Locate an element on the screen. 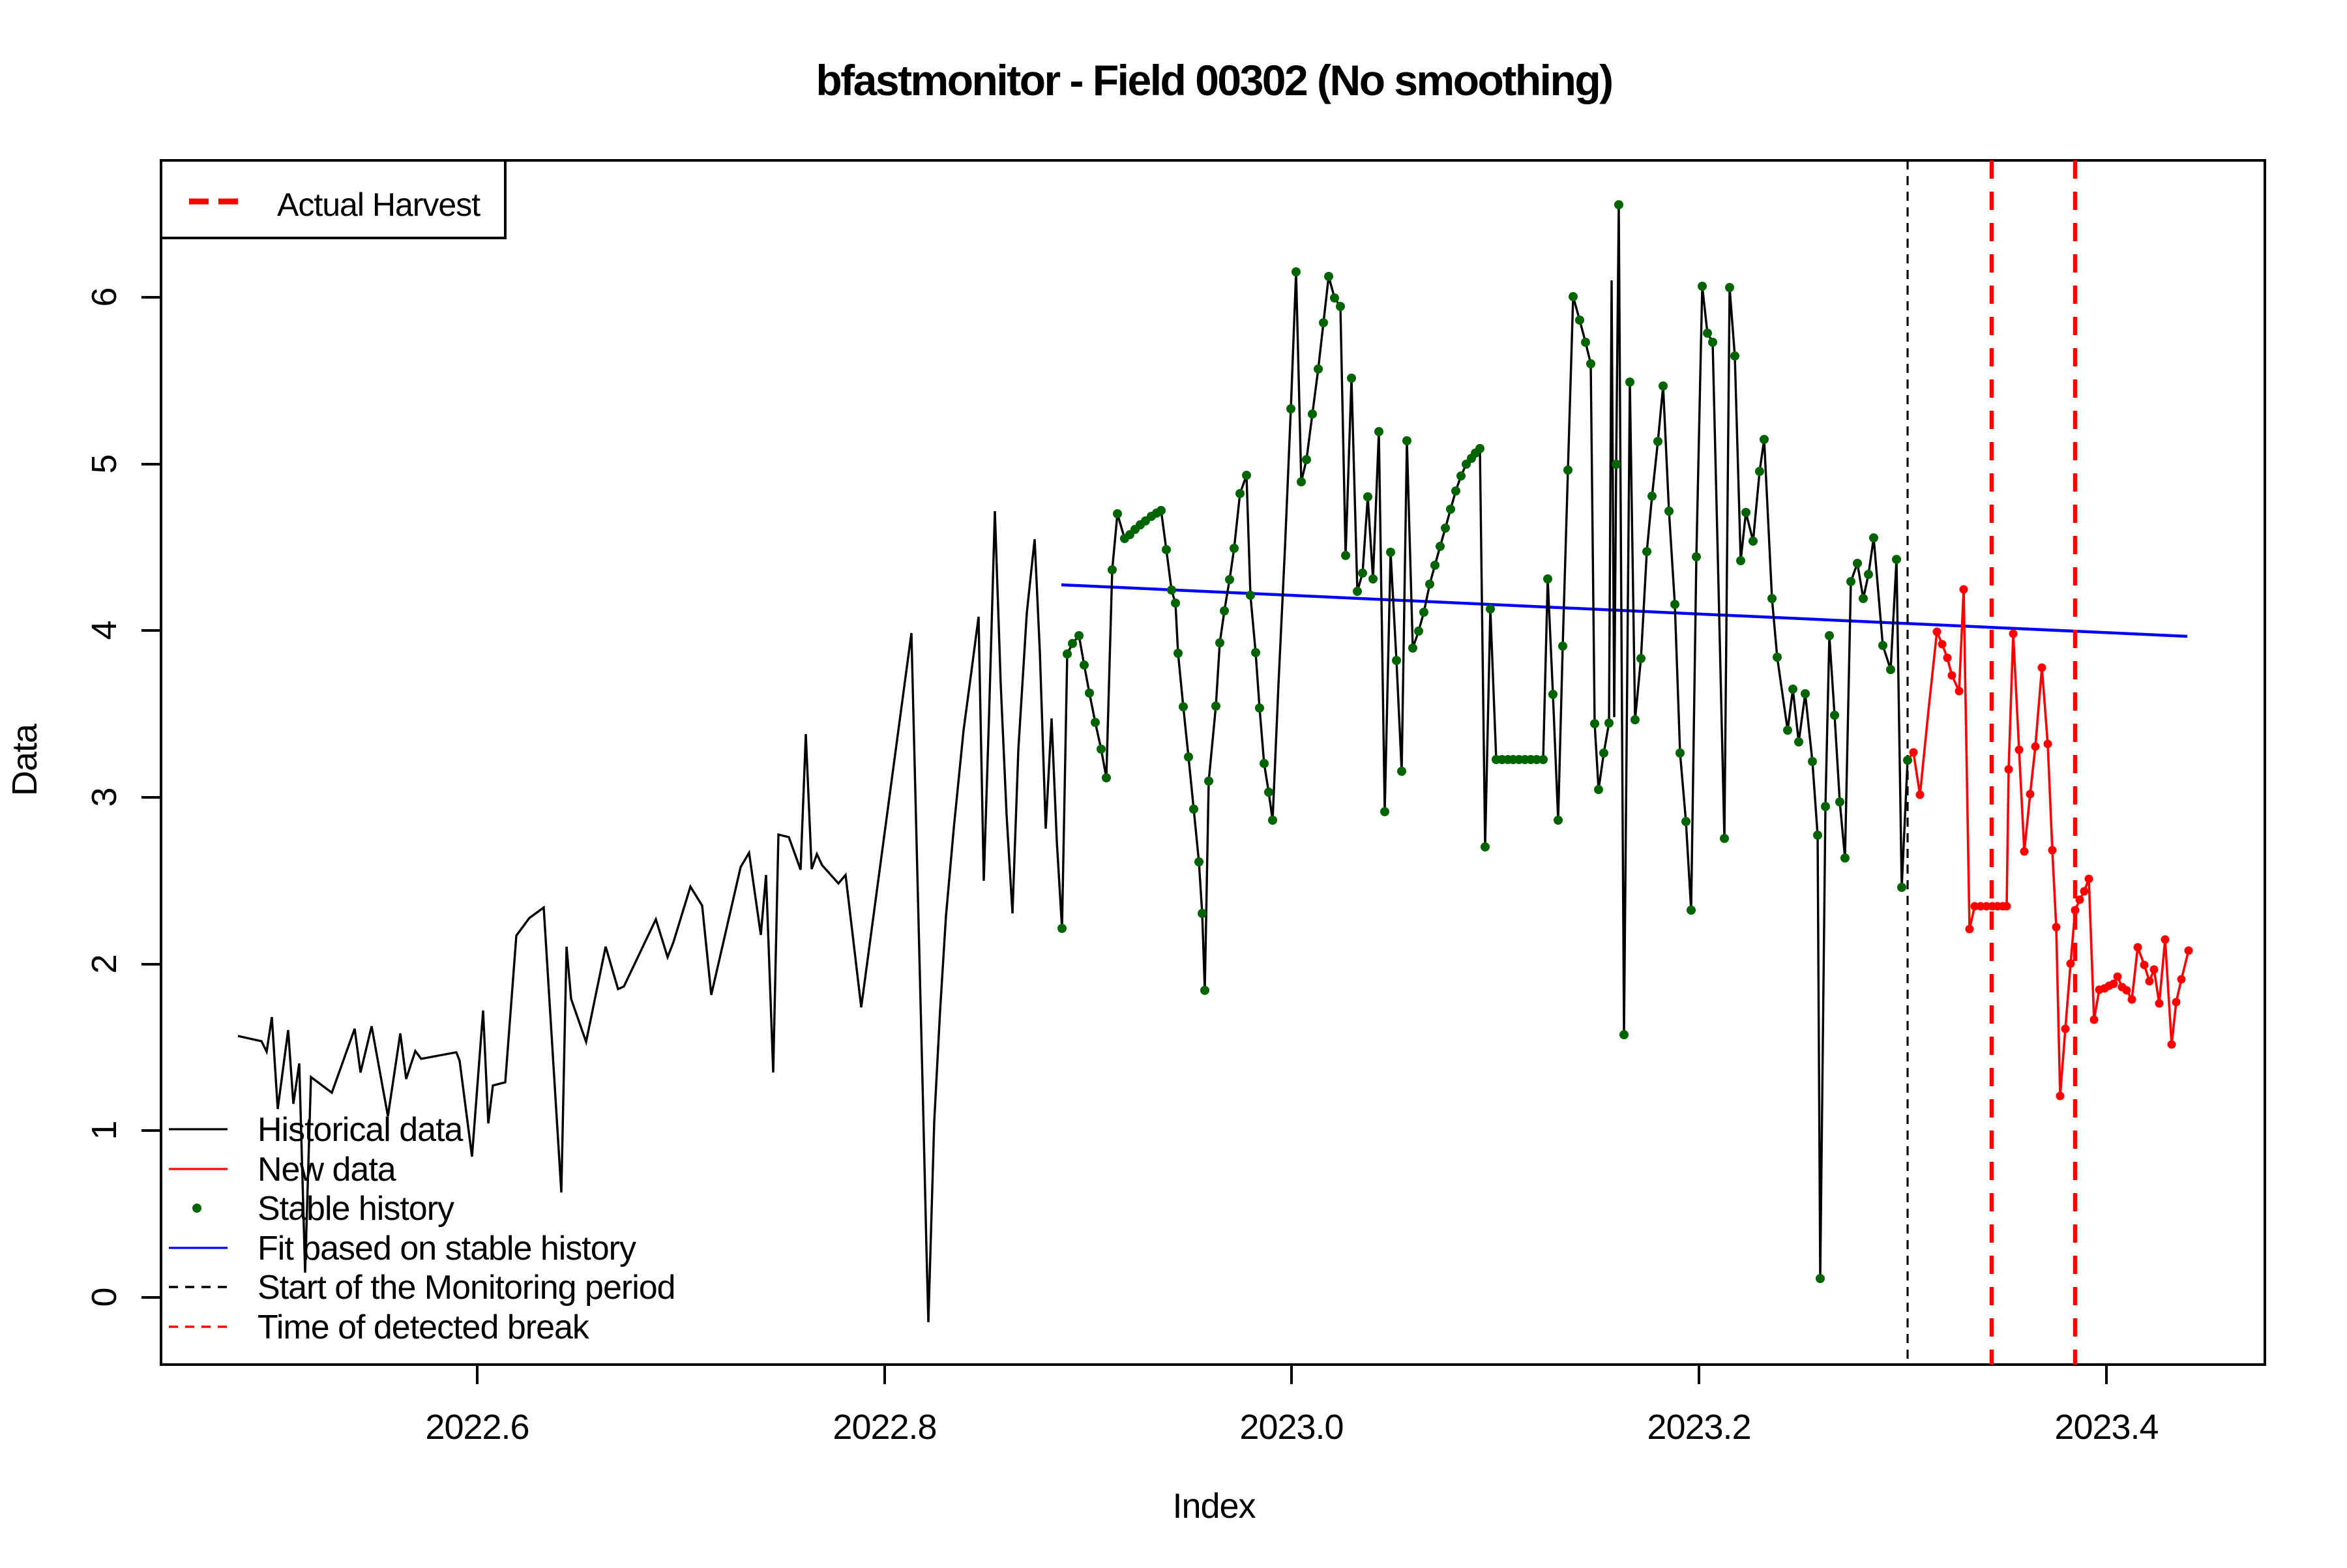 This screenshot has width=2347, height=1568. svg-text: Fit based on stable history is located at coordinates (447, 1249).